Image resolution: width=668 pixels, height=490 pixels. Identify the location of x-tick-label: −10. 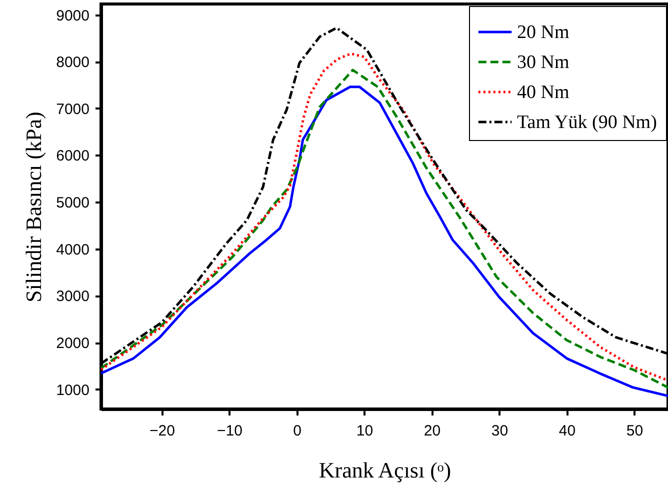
(229, 431).